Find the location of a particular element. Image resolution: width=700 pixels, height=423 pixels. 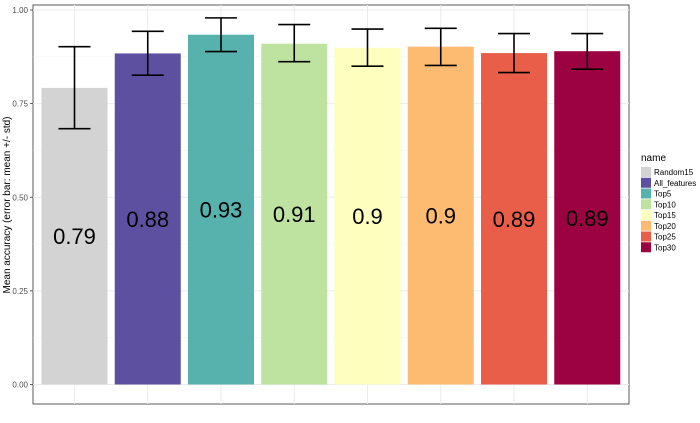

value-label: 0.93 is located at coordinates (221, 210).